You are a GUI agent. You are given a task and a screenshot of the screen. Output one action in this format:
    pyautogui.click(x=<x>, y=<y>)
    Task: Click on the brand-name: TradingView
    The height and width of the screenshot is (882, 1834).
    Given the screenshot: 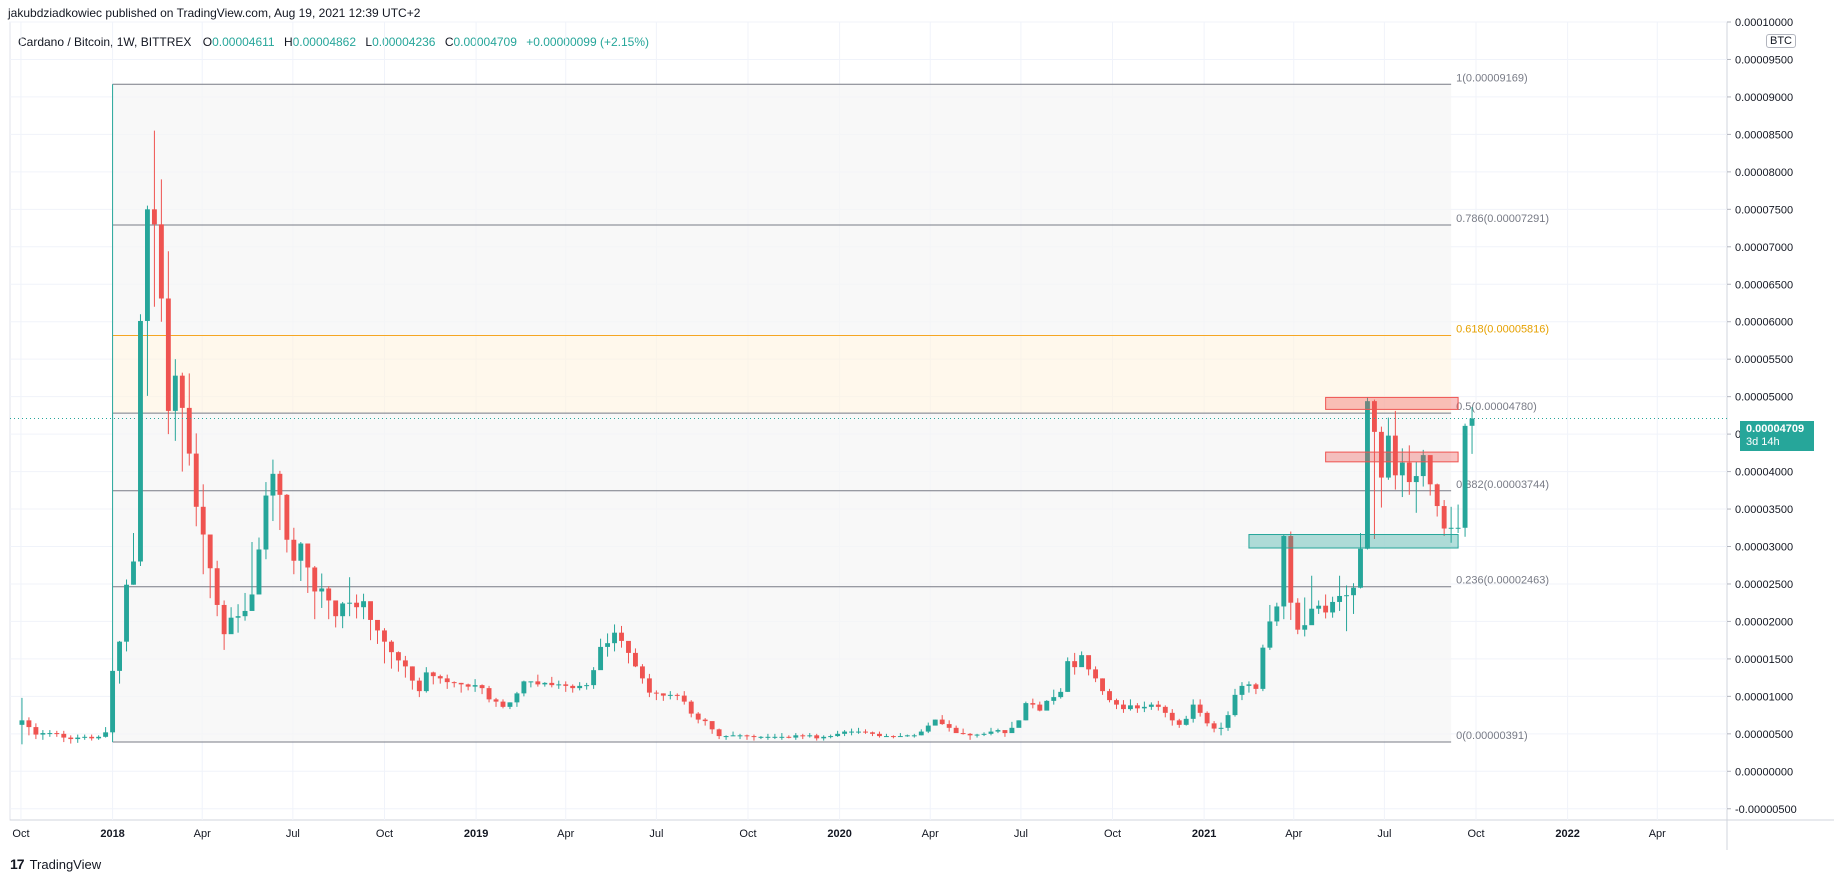 What is the action you would take?
    pyautogui.click(x=65, y=864)
    